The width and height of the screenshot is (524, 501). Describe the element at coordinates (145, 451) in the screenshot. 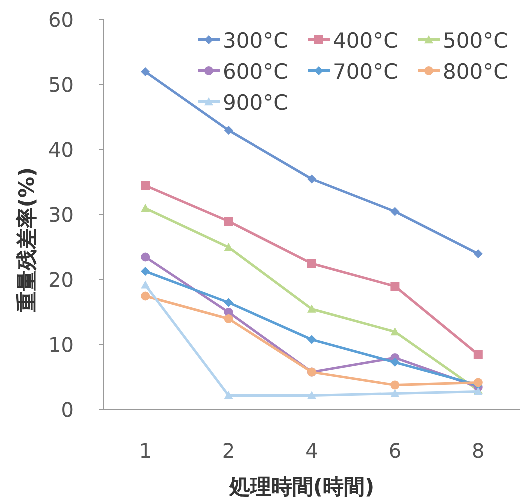

I see `x-tick-label: 1` at that location.